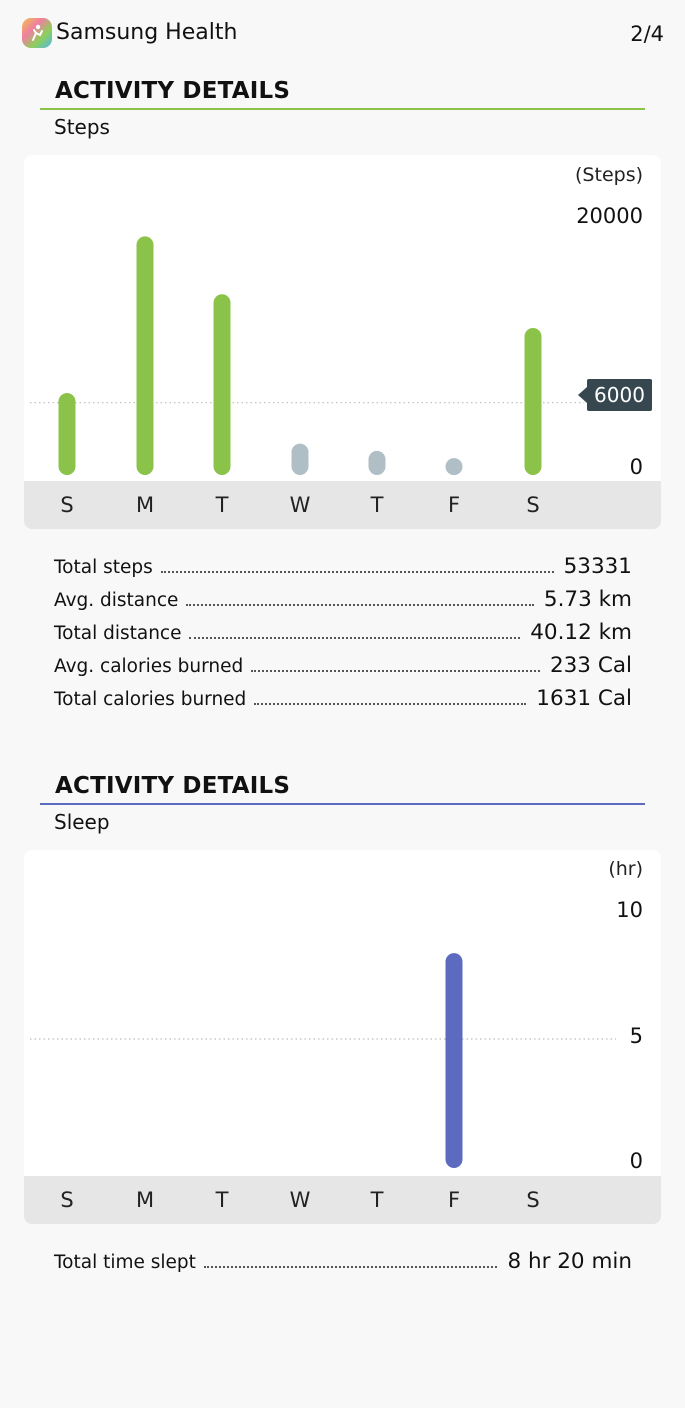 This screenshot has width=685, height=1408. I want to click on stat-row: Total calories burned 1631 Cal, so click(343, 700).